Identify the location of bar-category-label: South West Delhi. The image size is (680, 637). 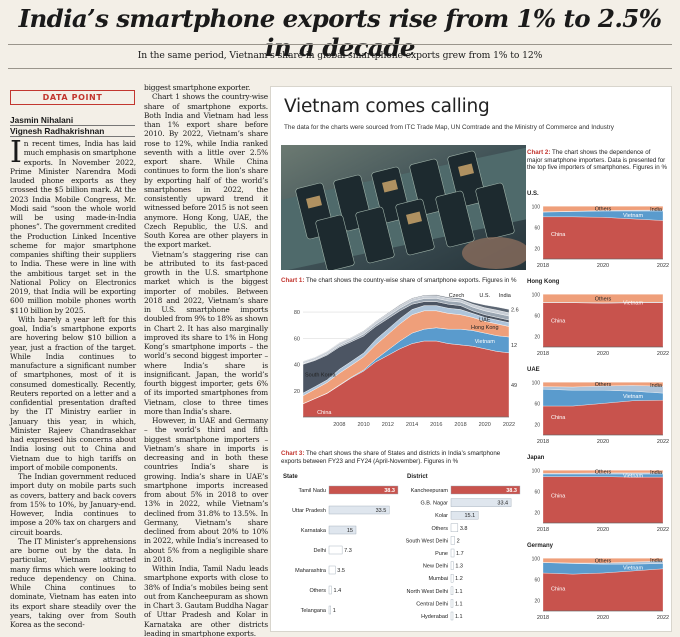
(427, 541).